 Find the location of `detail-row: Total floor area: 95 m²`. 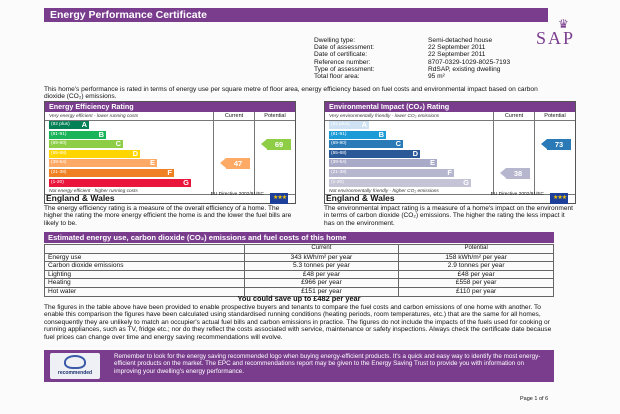

detail-row: Total floor area: 95 m² is located at coordinates (434, 76).